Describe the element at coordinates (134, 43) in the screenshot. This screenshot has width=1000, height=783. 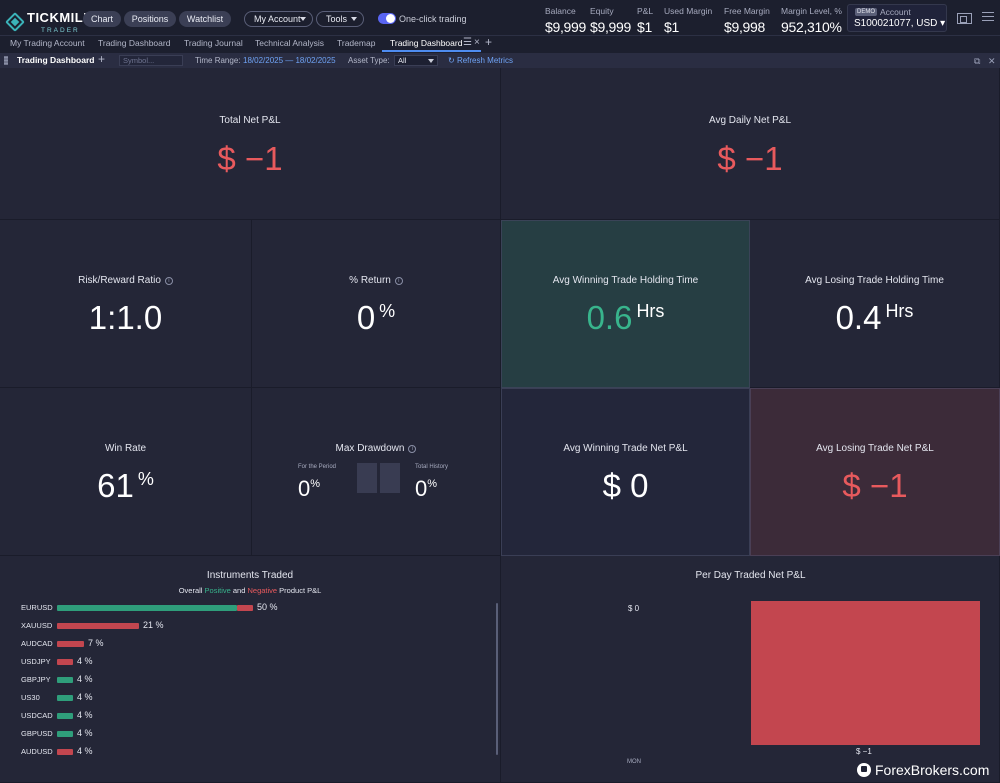
I see `tab-trading-dashboard: Trading Dashboard` at that location.